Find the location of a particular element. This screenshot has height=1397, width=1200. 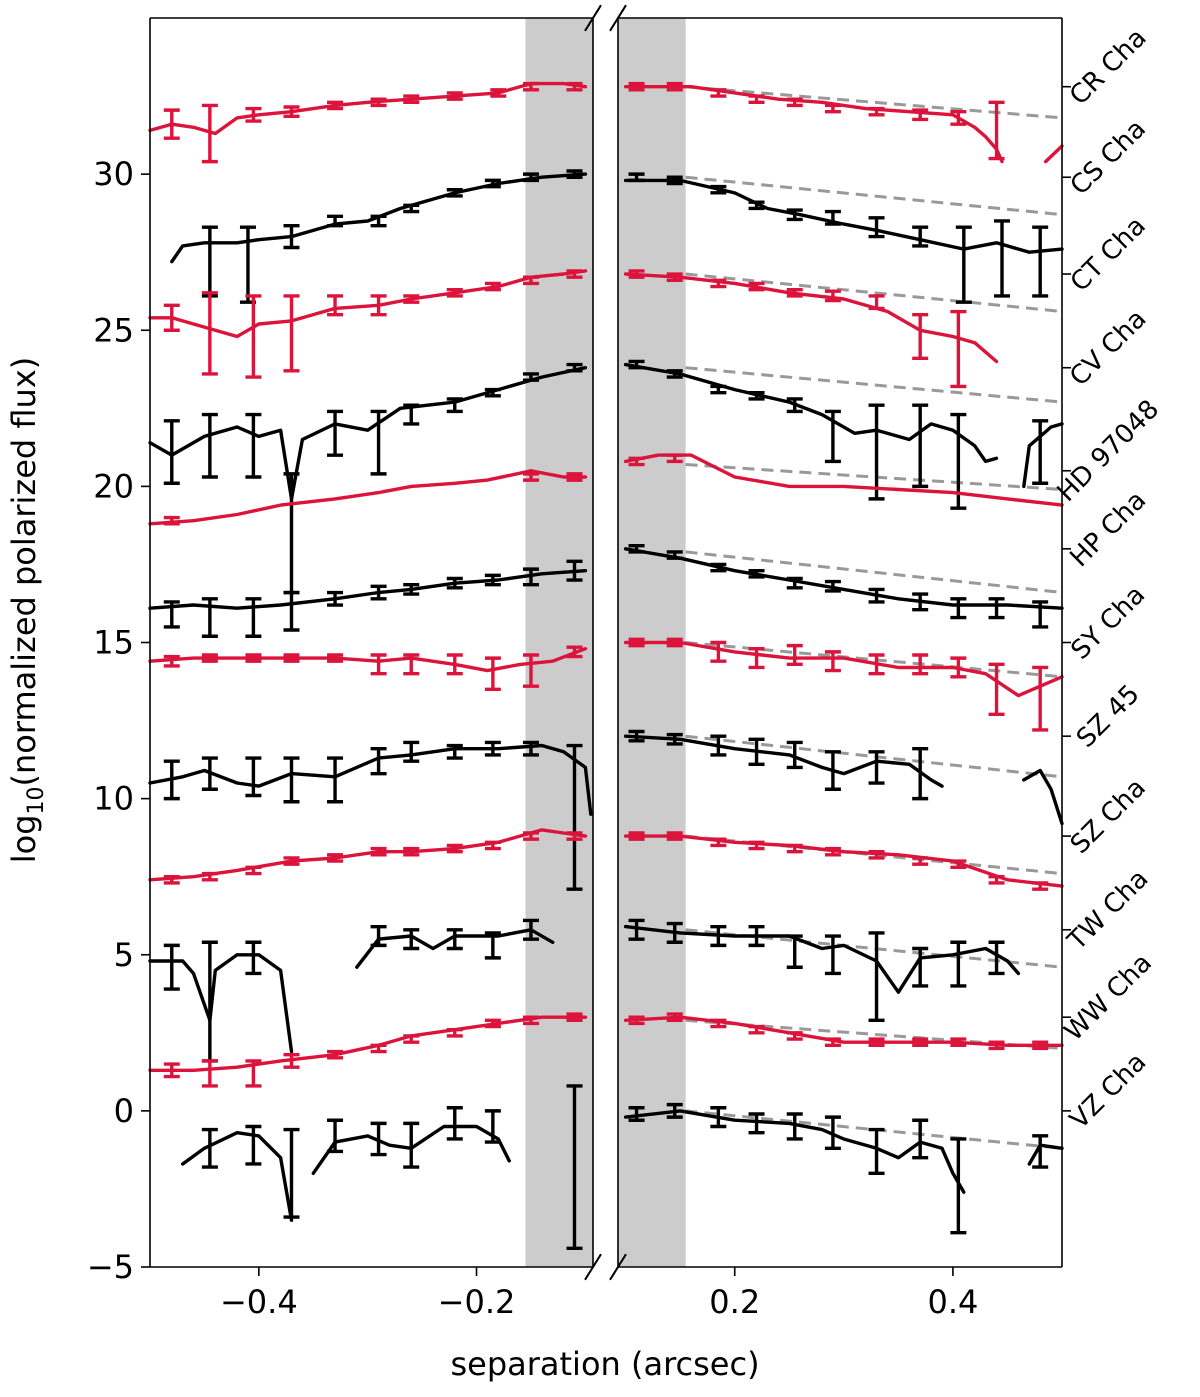

x-axis-title: separation (arcsec) is located at coordinates (604, 1364).